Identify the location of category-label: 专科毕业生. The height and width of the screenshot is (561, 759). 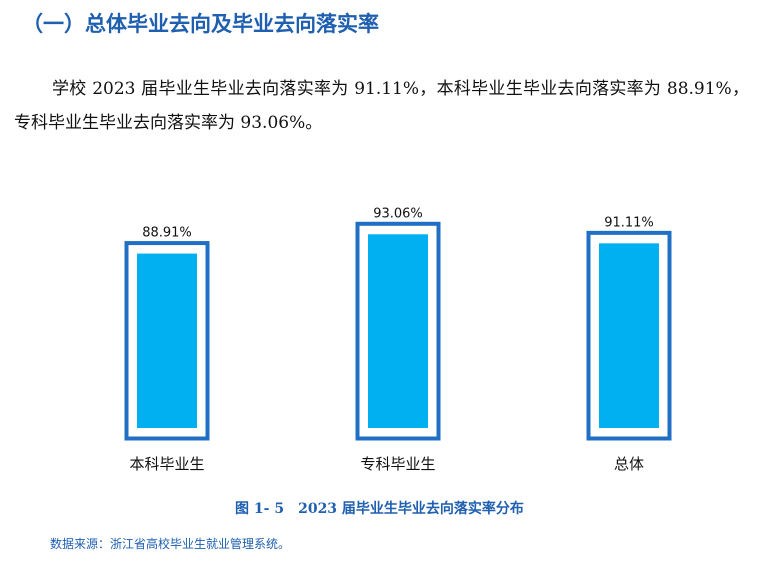
(397, 464).